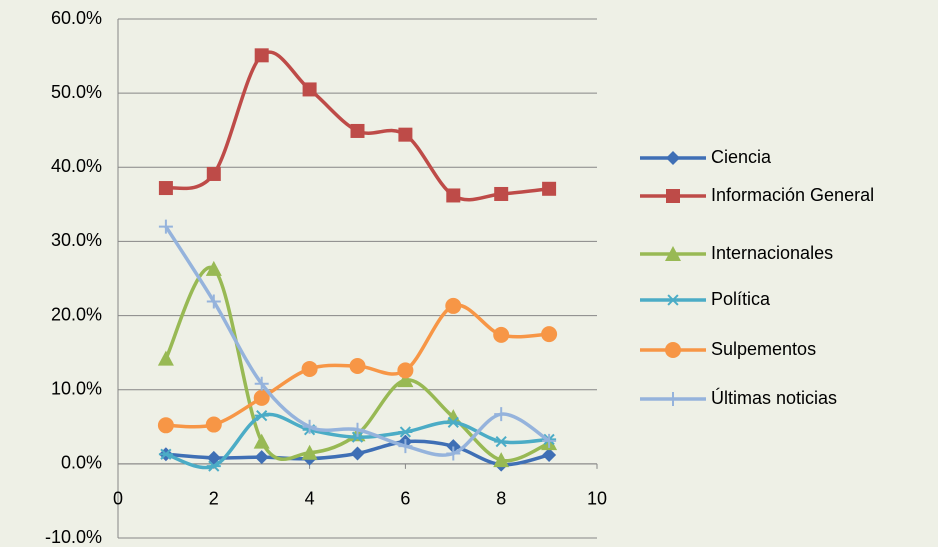 The width and height of the screenshot is (938, 547). Describe the element at coordinates (501, 499) in the screenshot. I see `x-tick-label: 8` at that location.